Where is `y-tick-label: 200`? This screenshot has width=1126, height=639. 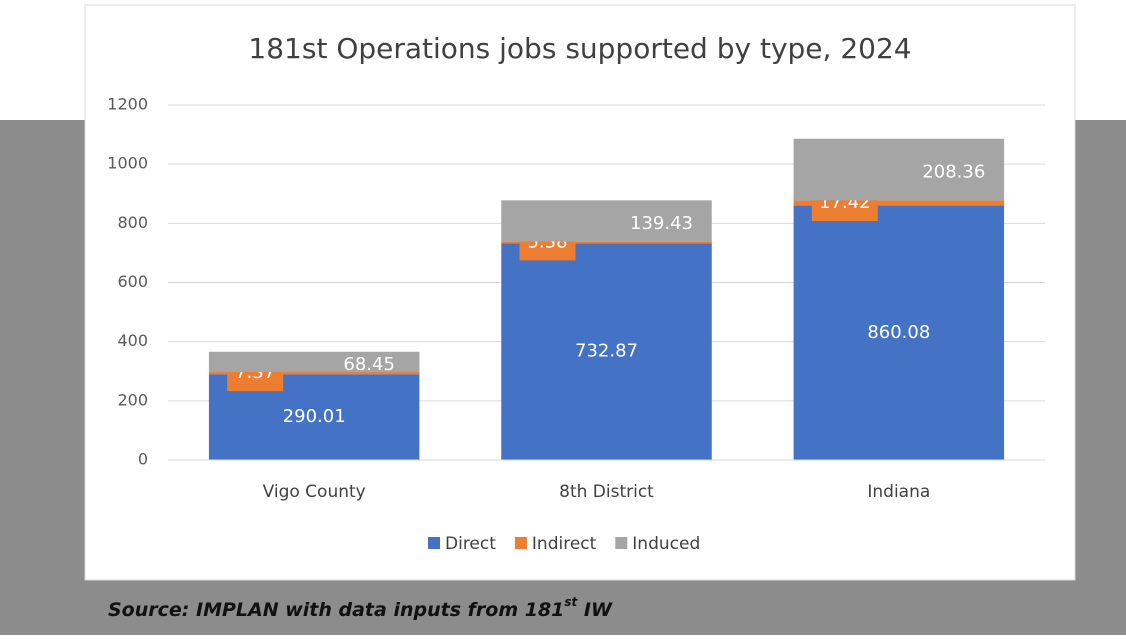 y-tick-label: 200 is located at coordinates (132, 399).